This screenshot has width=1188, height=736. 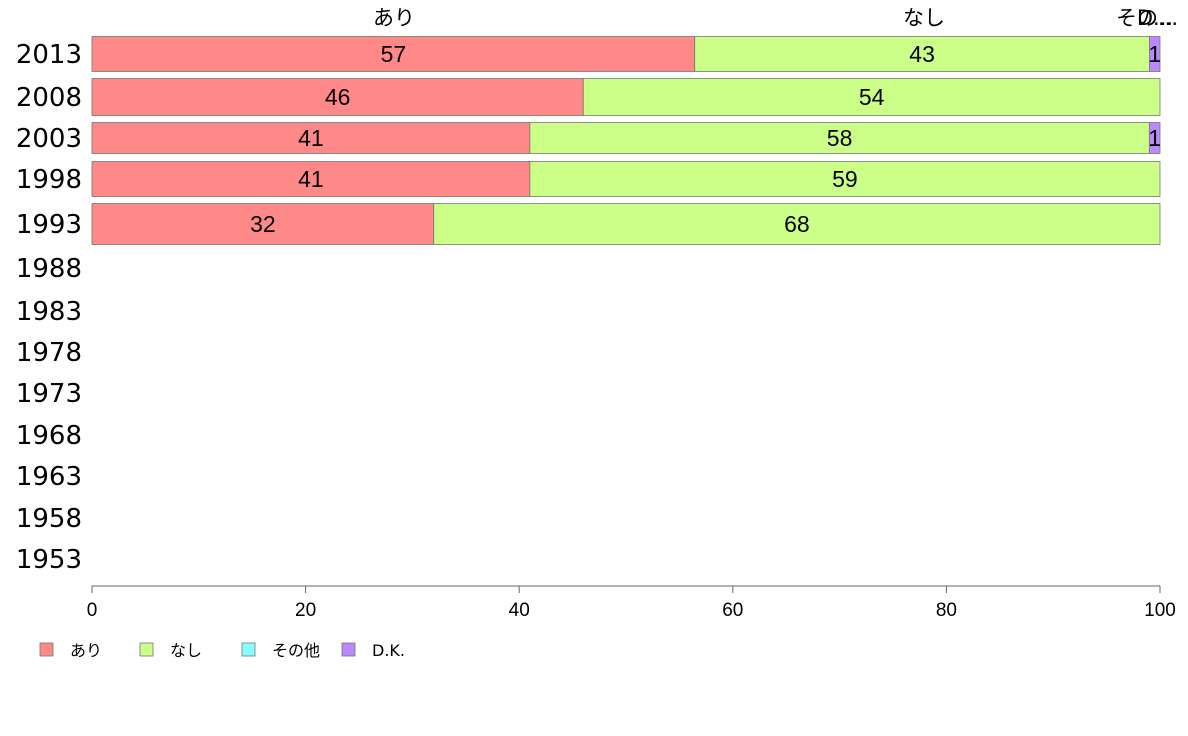 What do you see at coordinates (49, 353) in the screenshot?
I see `year-label-1978: 1978` at bounding box center [49, 353].